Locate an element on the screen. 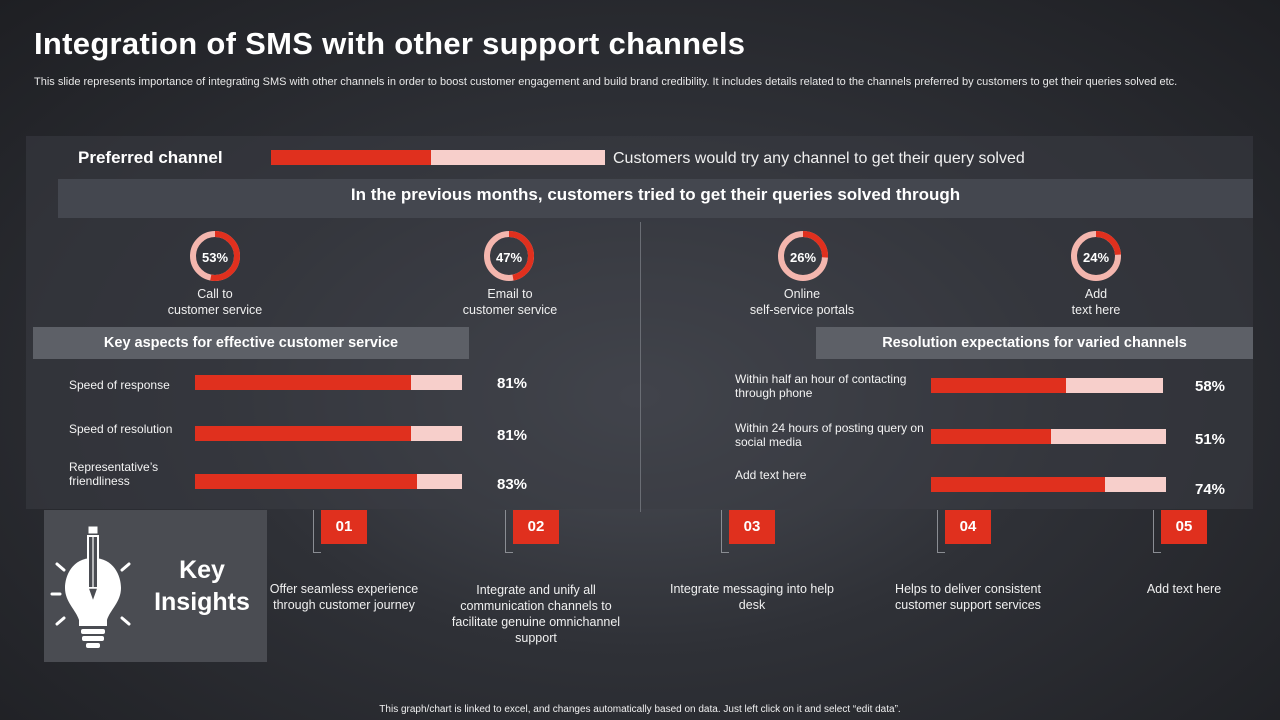  preferred-channel-label: Preferred channel is located at coordinates (150, 157).